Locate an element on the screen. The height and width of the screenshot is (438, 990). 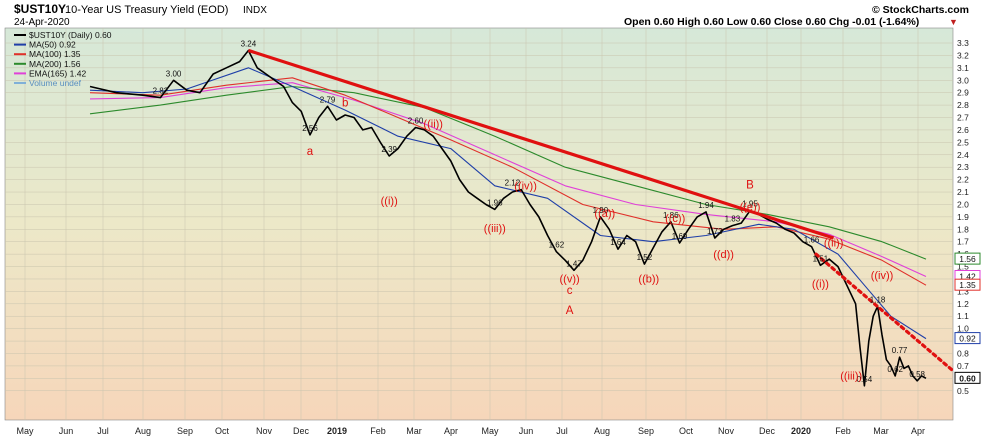
header-exchange: INDX is located at coordinates (255, 10).